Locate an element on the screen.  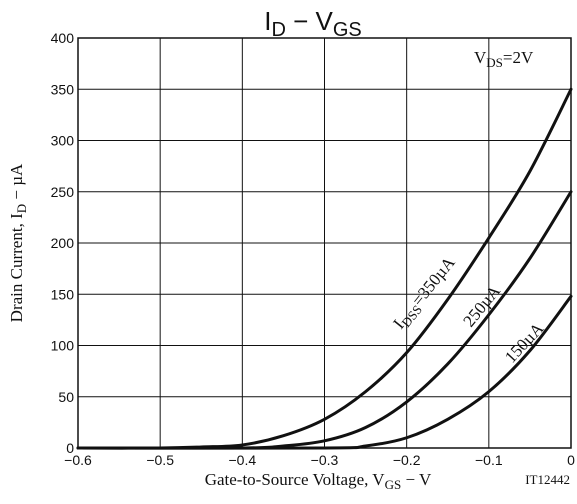
x-tick-label: −0.2 is located at coordinates (407, 460).